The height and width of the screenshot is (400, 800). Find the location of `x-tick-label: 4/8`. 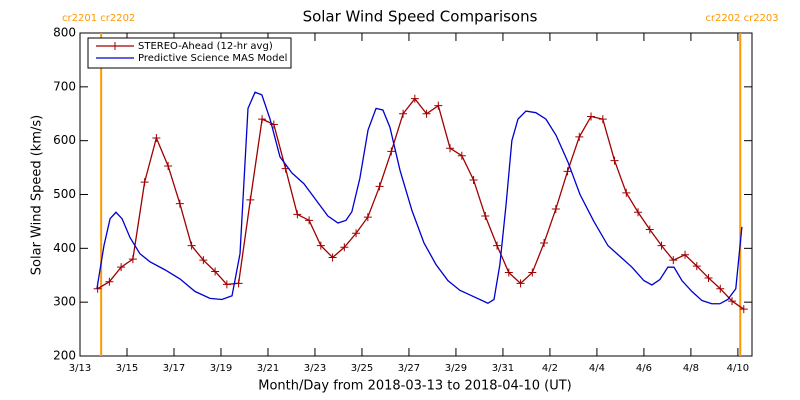

x-tick-label: 4/8 is located at coordinates (691, 368).